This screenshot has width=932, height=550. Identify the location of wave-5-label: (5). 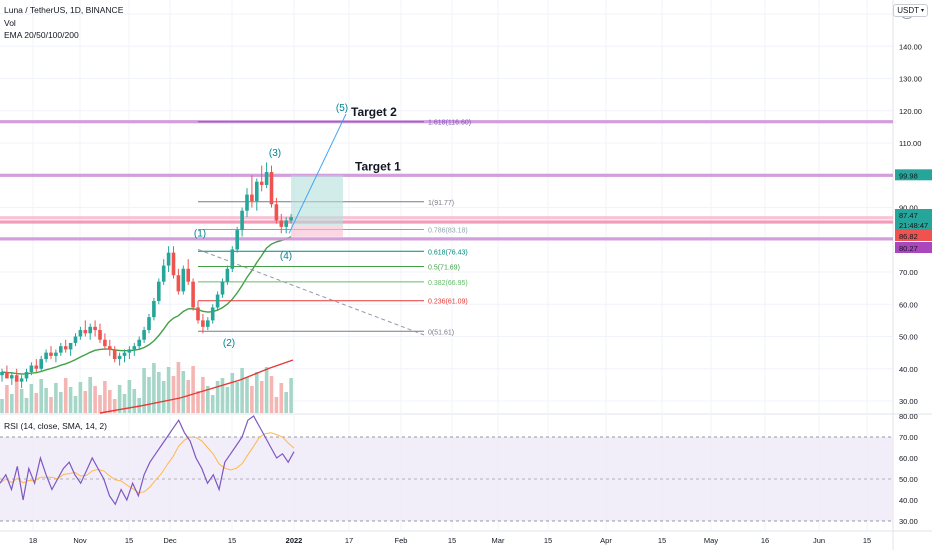
(342, 108).